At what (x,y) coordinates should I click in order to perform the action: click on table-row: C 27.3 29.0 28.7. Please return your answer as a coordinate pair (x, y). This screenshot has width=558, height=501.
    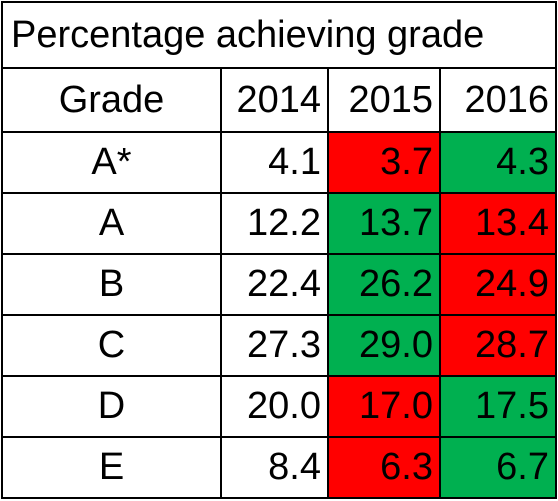
    Looking at the image, I should click on (279, 345).